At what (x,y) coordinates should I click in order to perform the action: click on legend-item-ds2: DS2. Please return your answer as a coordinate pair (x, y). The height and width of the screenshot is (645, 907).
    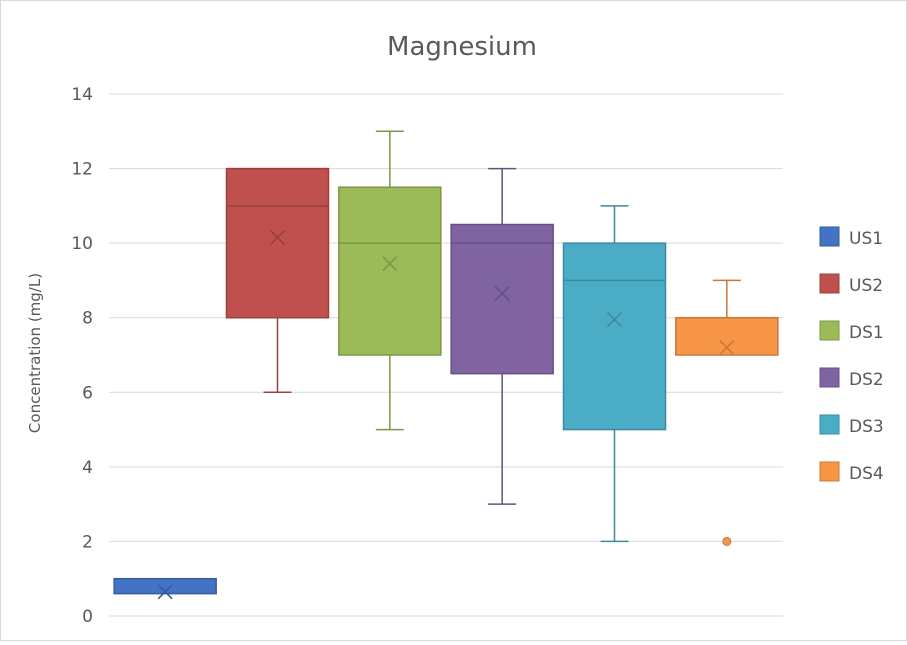
    Looking at the image, I should click on (851, 378).